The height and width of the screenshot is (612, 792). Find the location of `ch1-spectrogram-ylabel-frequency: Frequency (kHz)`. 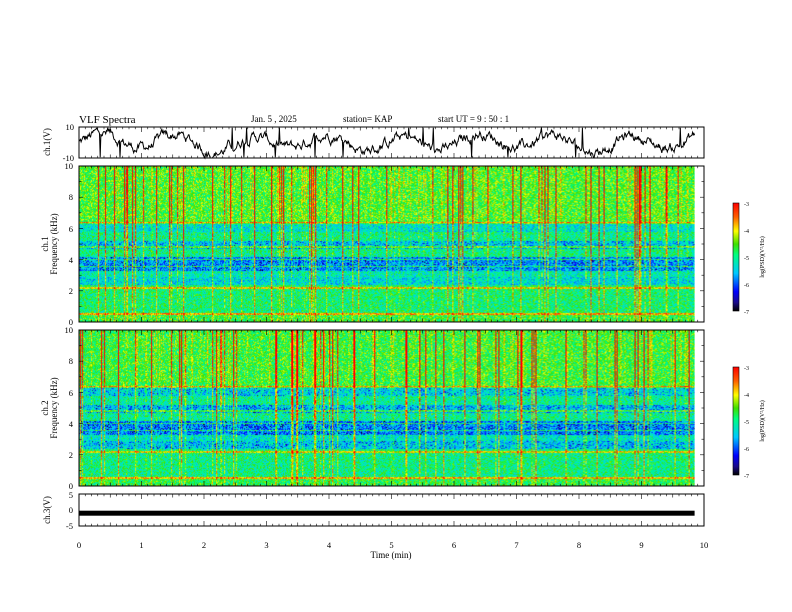

ch1-spectrogram-ylabel-frequency: Frequency (kHz) is located at coordinates (54, 243).